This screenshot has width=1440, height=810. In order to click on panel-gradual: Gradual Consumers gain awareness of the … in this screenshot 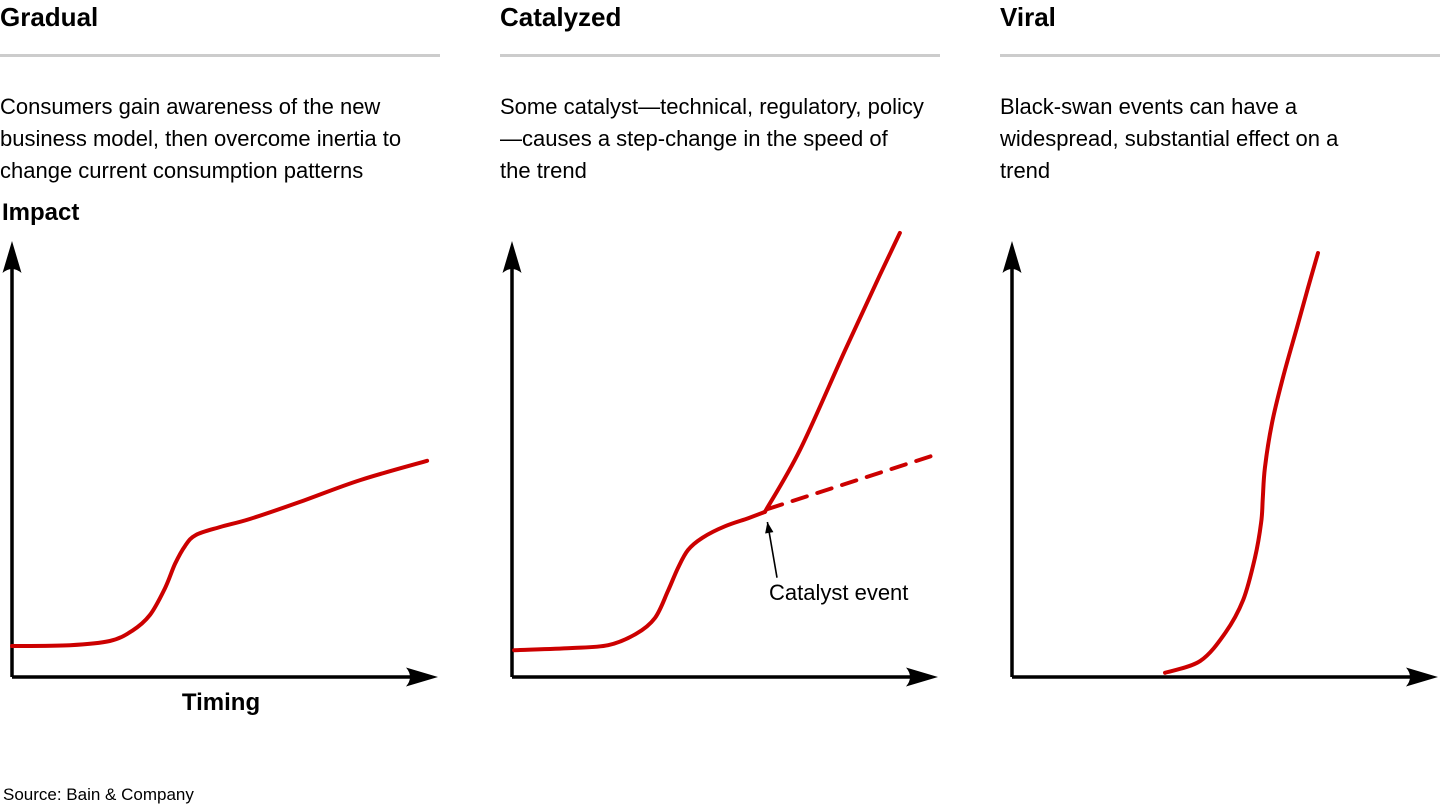, I will do `click(220, 93)`.